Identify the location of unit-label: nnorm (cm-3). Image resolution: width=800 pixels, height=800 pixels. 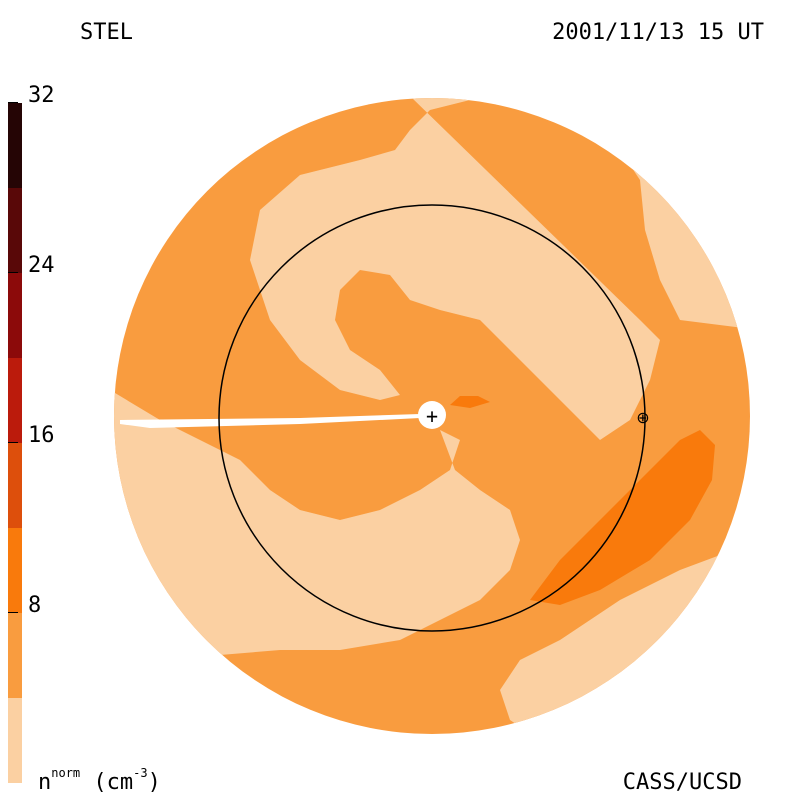
(99, 780).